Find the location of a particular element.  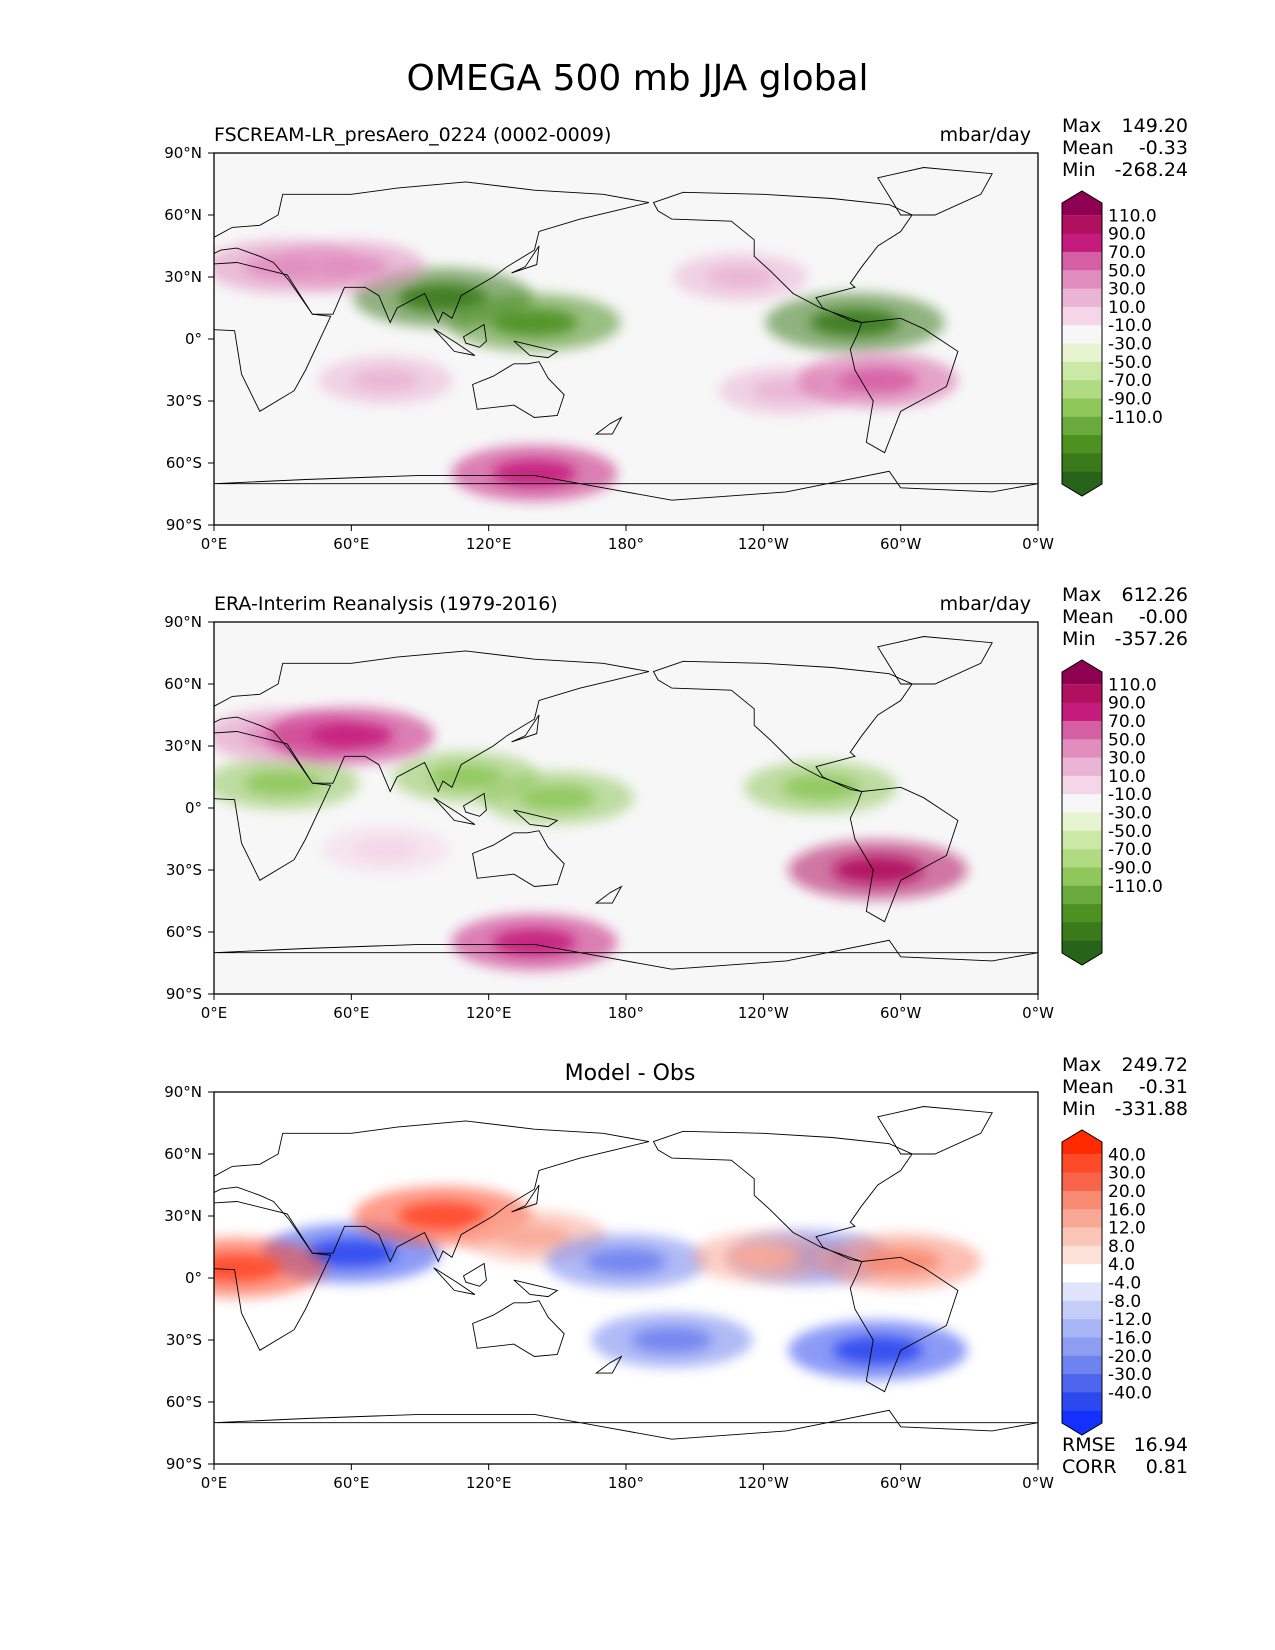

colorbar-label: -90.0 is located at coordinates (1130, 399).